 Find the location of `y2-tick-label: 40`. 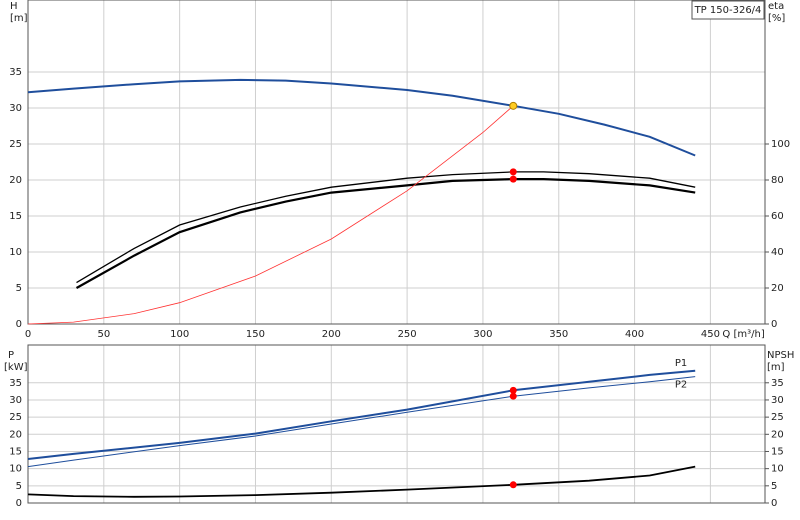

y2-tick-label: 40 is located at coordinates (777, 252).